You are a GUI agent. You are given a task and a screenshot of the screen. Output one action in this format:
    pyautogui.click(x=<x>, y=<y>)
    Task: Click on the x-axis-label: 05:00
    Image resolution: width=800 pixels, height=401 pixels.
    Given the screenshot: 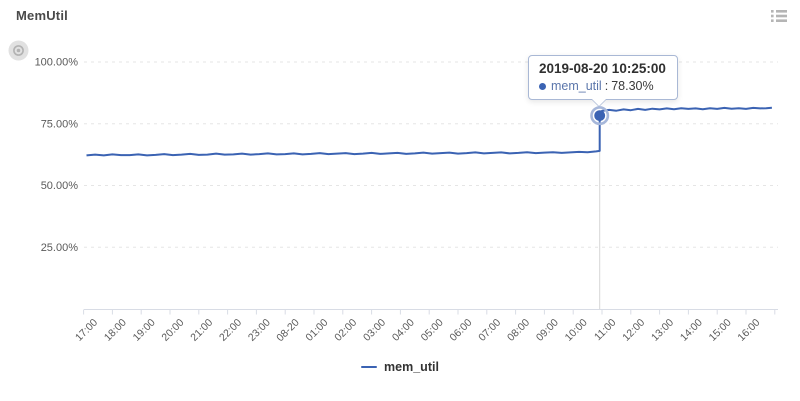 What is the action you would take?
    pyautogui.click(x=432, y=330)
    